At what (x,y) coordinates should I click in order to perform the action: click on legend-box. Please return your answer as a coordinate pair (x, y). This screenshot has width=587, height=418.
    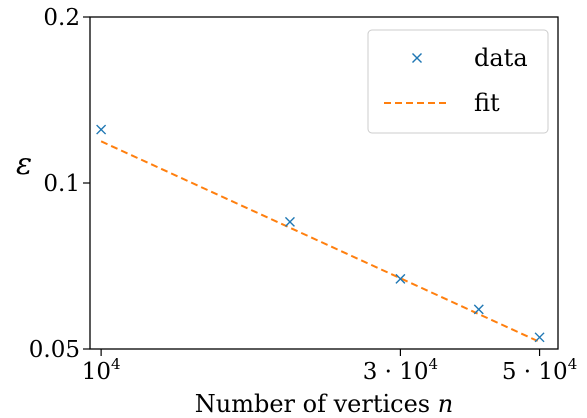
    Looking at the image, I should click on (458, 81).